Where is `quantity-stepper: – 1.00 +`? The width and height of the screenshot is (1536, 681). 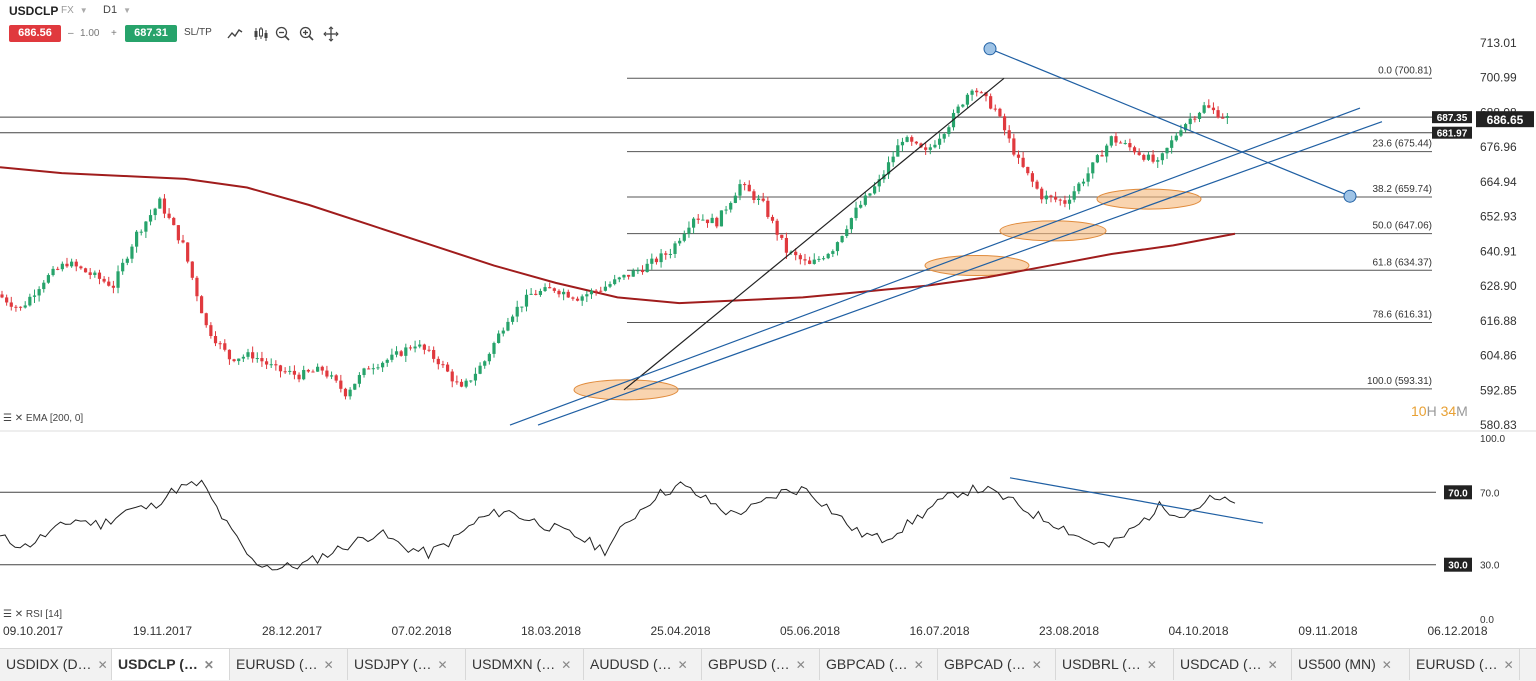 quantity-stepper: – 1.00 + is located at coordinates (93, 33).